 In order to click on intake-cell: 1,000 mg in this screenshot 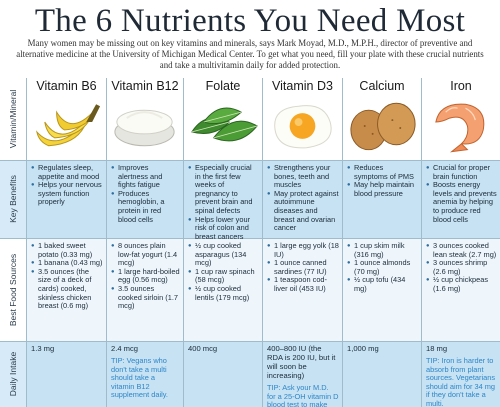, I will do `click(363, 348)`.